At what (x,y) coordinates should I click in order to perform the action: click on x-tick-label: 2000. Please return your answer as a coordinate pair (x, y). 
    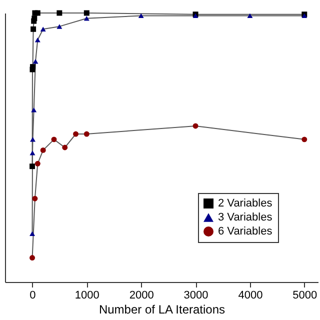
    Looking at the image, I should click on (141, 296).